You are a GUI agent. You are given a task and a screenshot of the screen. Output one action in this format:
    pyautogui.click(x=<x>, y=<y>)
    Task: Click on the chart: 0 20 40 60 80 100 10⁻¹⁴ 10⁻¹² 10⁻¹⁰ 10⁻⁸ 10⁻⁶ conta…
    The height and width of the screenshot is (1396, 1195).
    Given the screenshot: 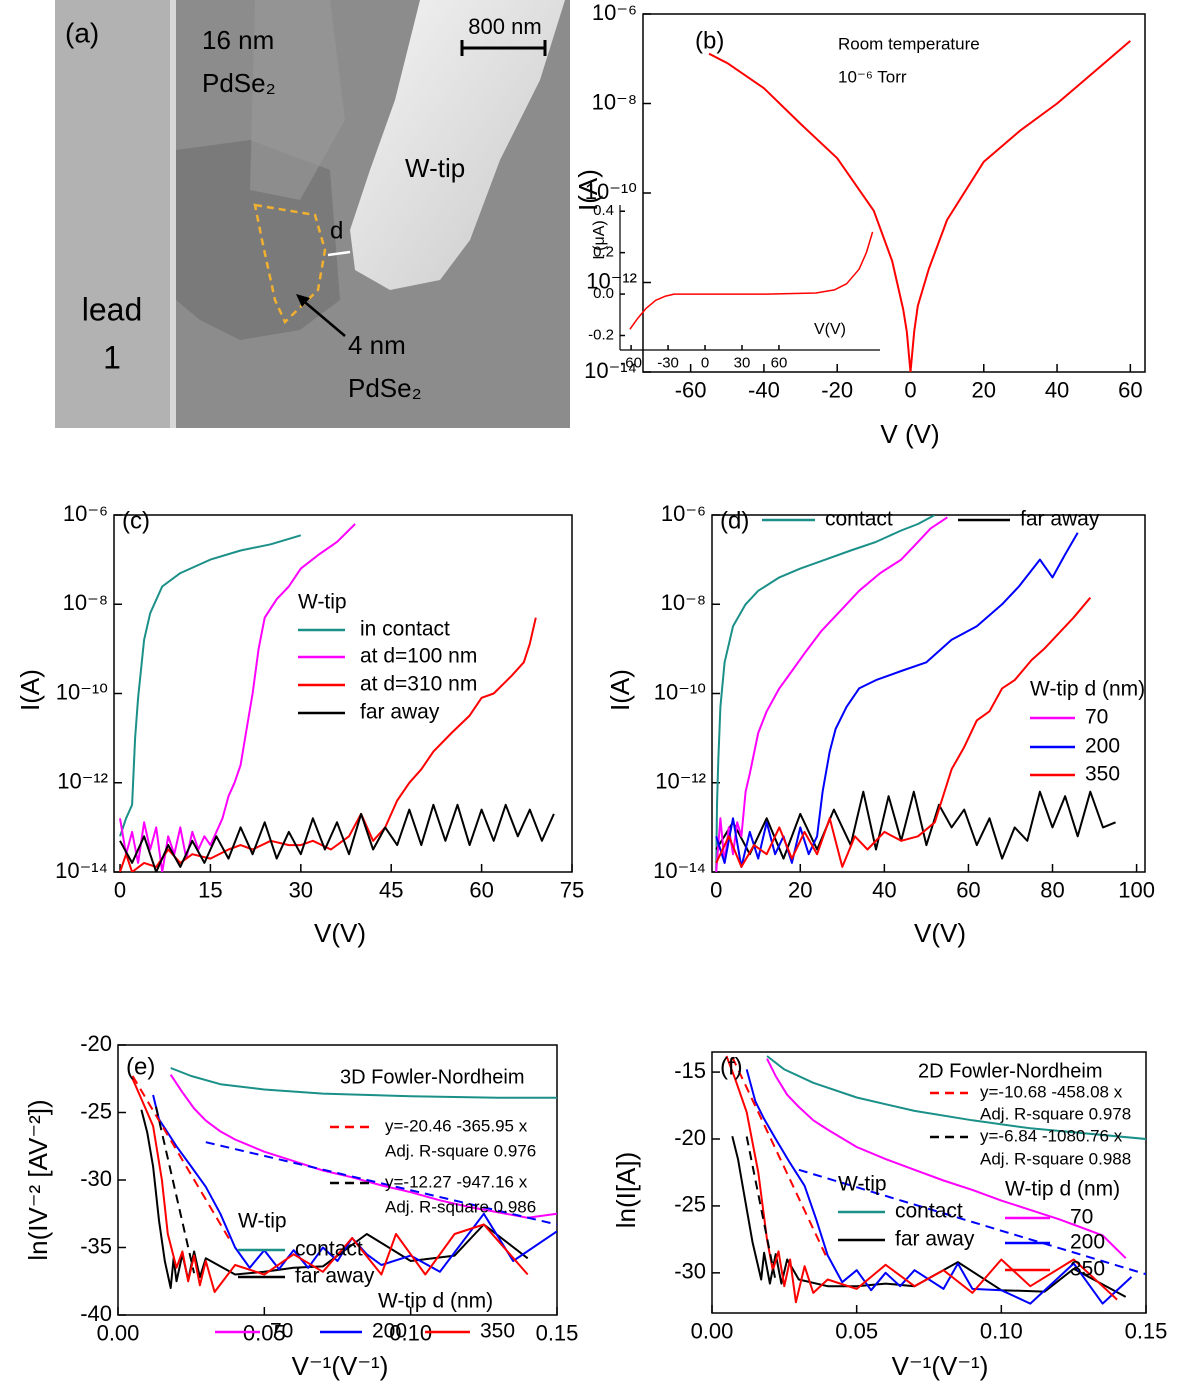 What is the action you would take?
    pyautogui.click(x=880, y=724)
    